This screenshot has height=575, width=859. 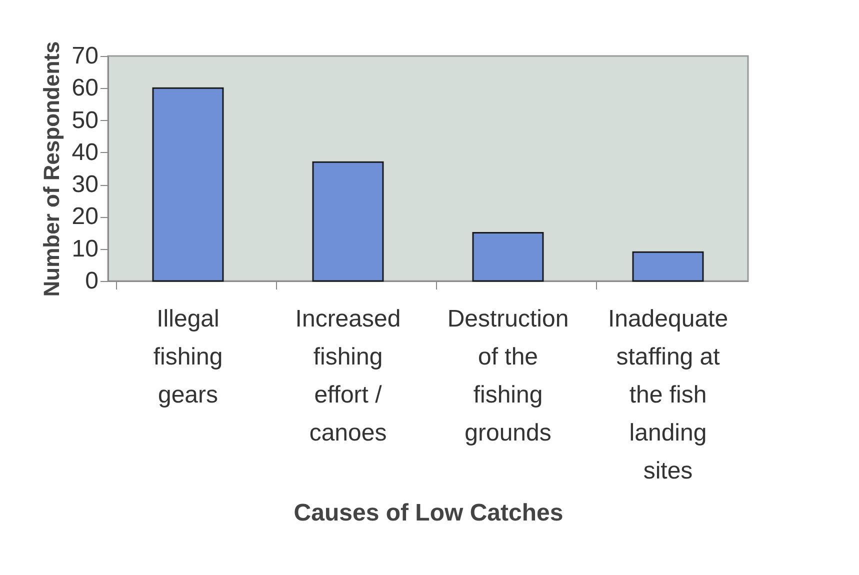 I want to click on y-tick-label: 50, so click(x=85, y=120).